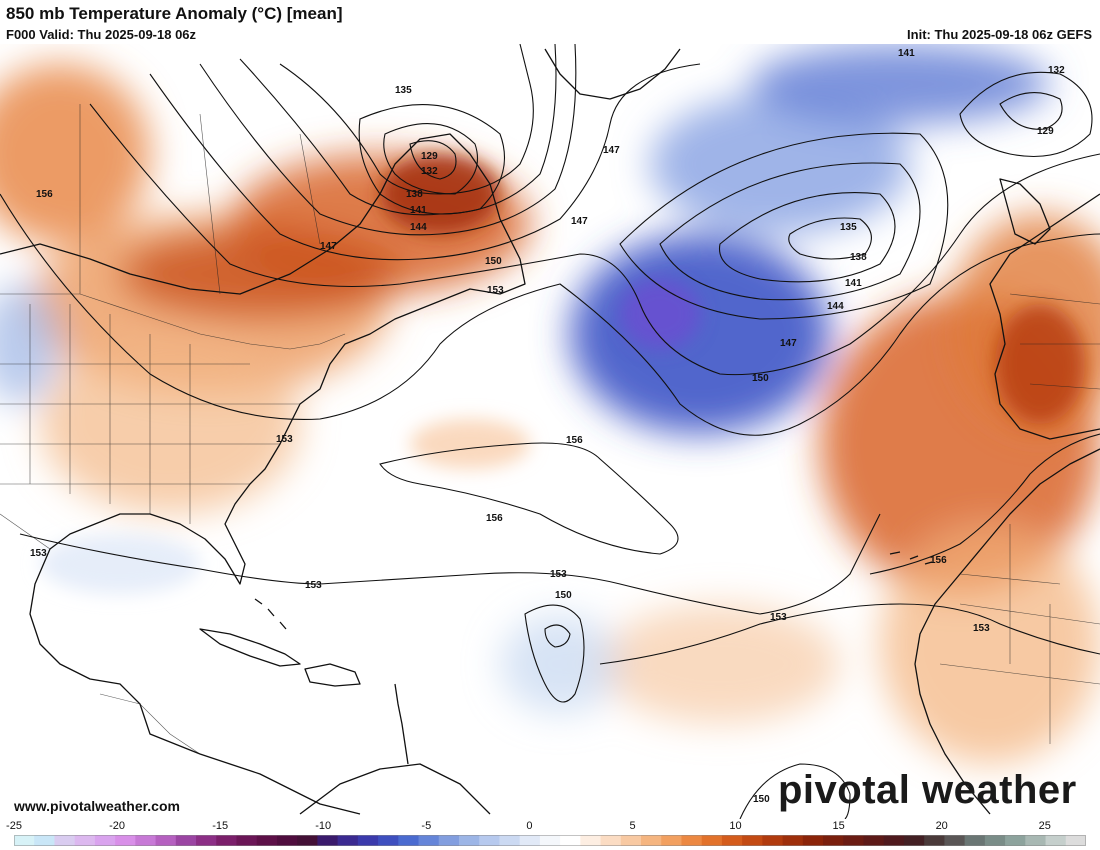 Image resolution: width=1100 pixels, height=850 pixels. Describe the element at coordinates (938, 560) in the screenshot. I see `contour-label-156-africa: 156` at that location.